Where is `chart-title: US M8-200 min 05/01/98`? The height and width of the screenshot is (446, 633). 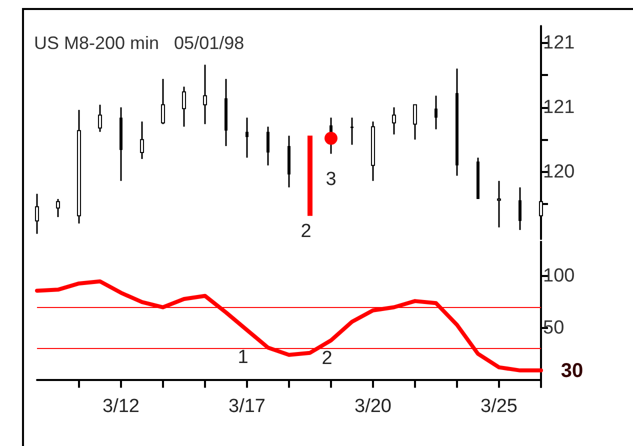 chart-title: US M8-200 min 05/01/98 is located at coordinates (139, 43).